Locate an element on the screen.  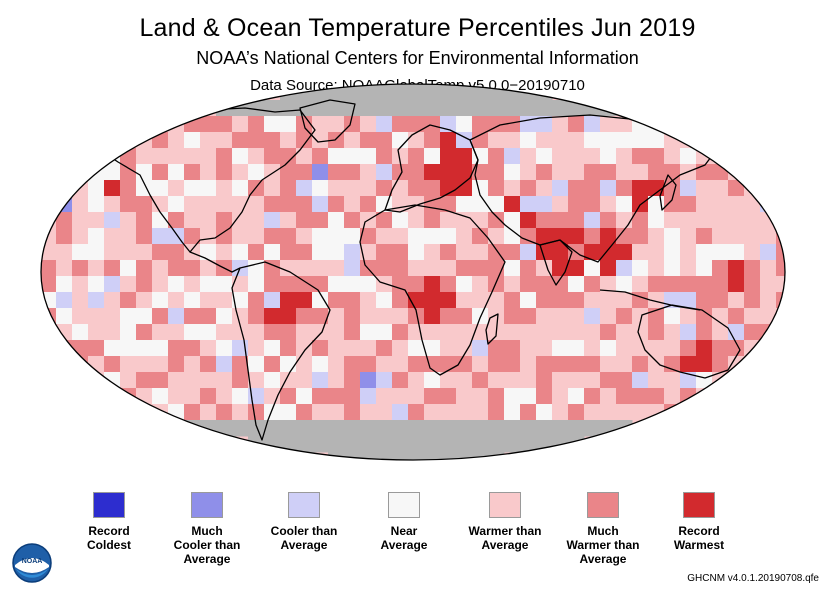
australia-outline is located at coordinates (689, 341).